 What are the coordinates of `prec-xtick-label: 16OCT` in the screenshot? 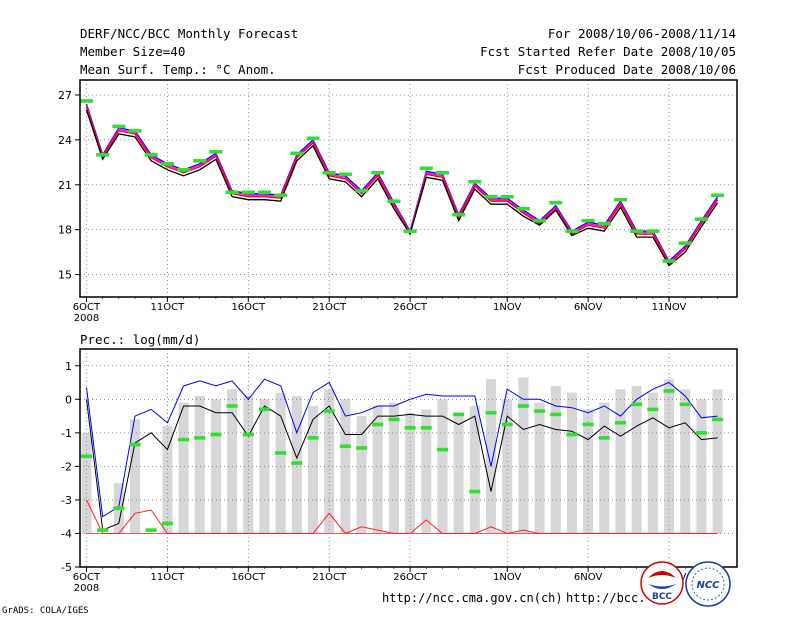 It's located at (248, 577).